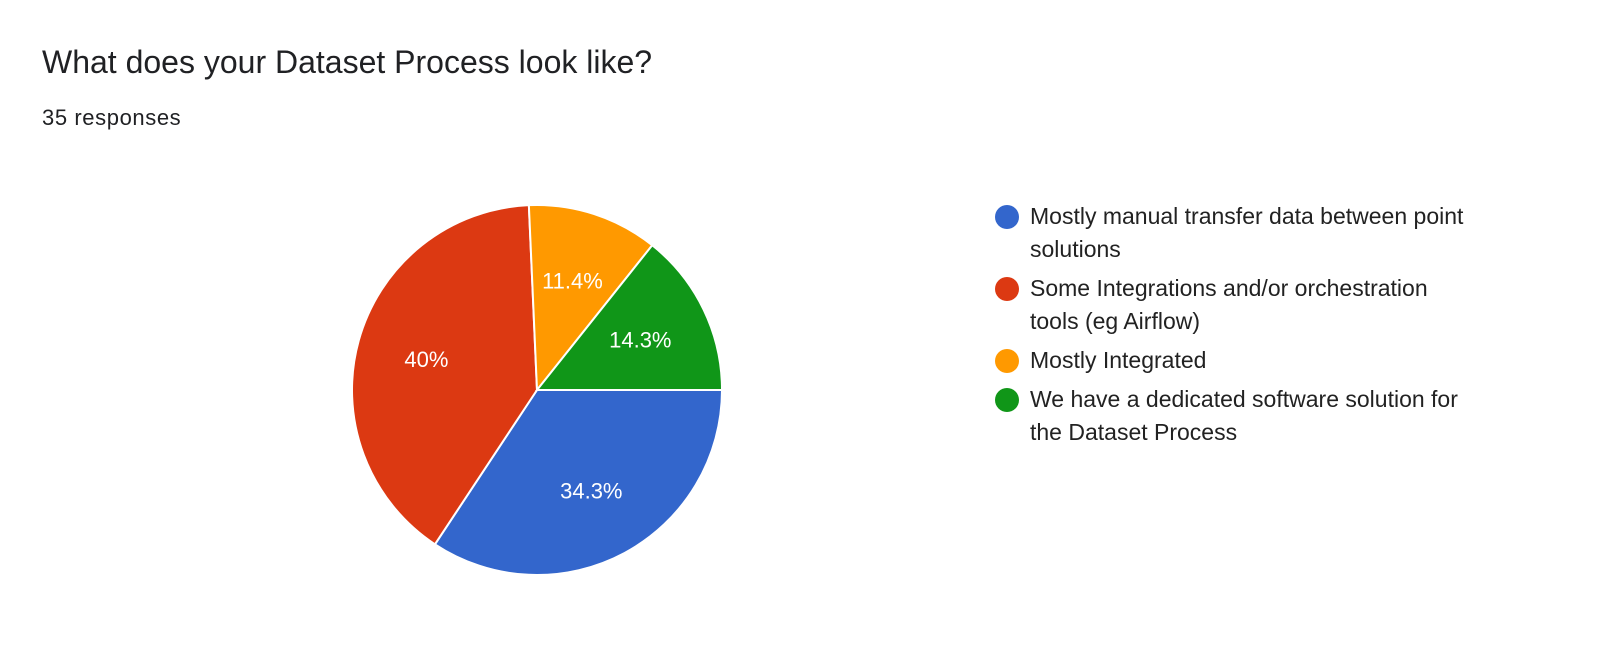 This screenshot has height=655, width=1612. Describe the element at coordinates (426, 359) in the screenshot. I see `slice-label-1: 40%` at that location.